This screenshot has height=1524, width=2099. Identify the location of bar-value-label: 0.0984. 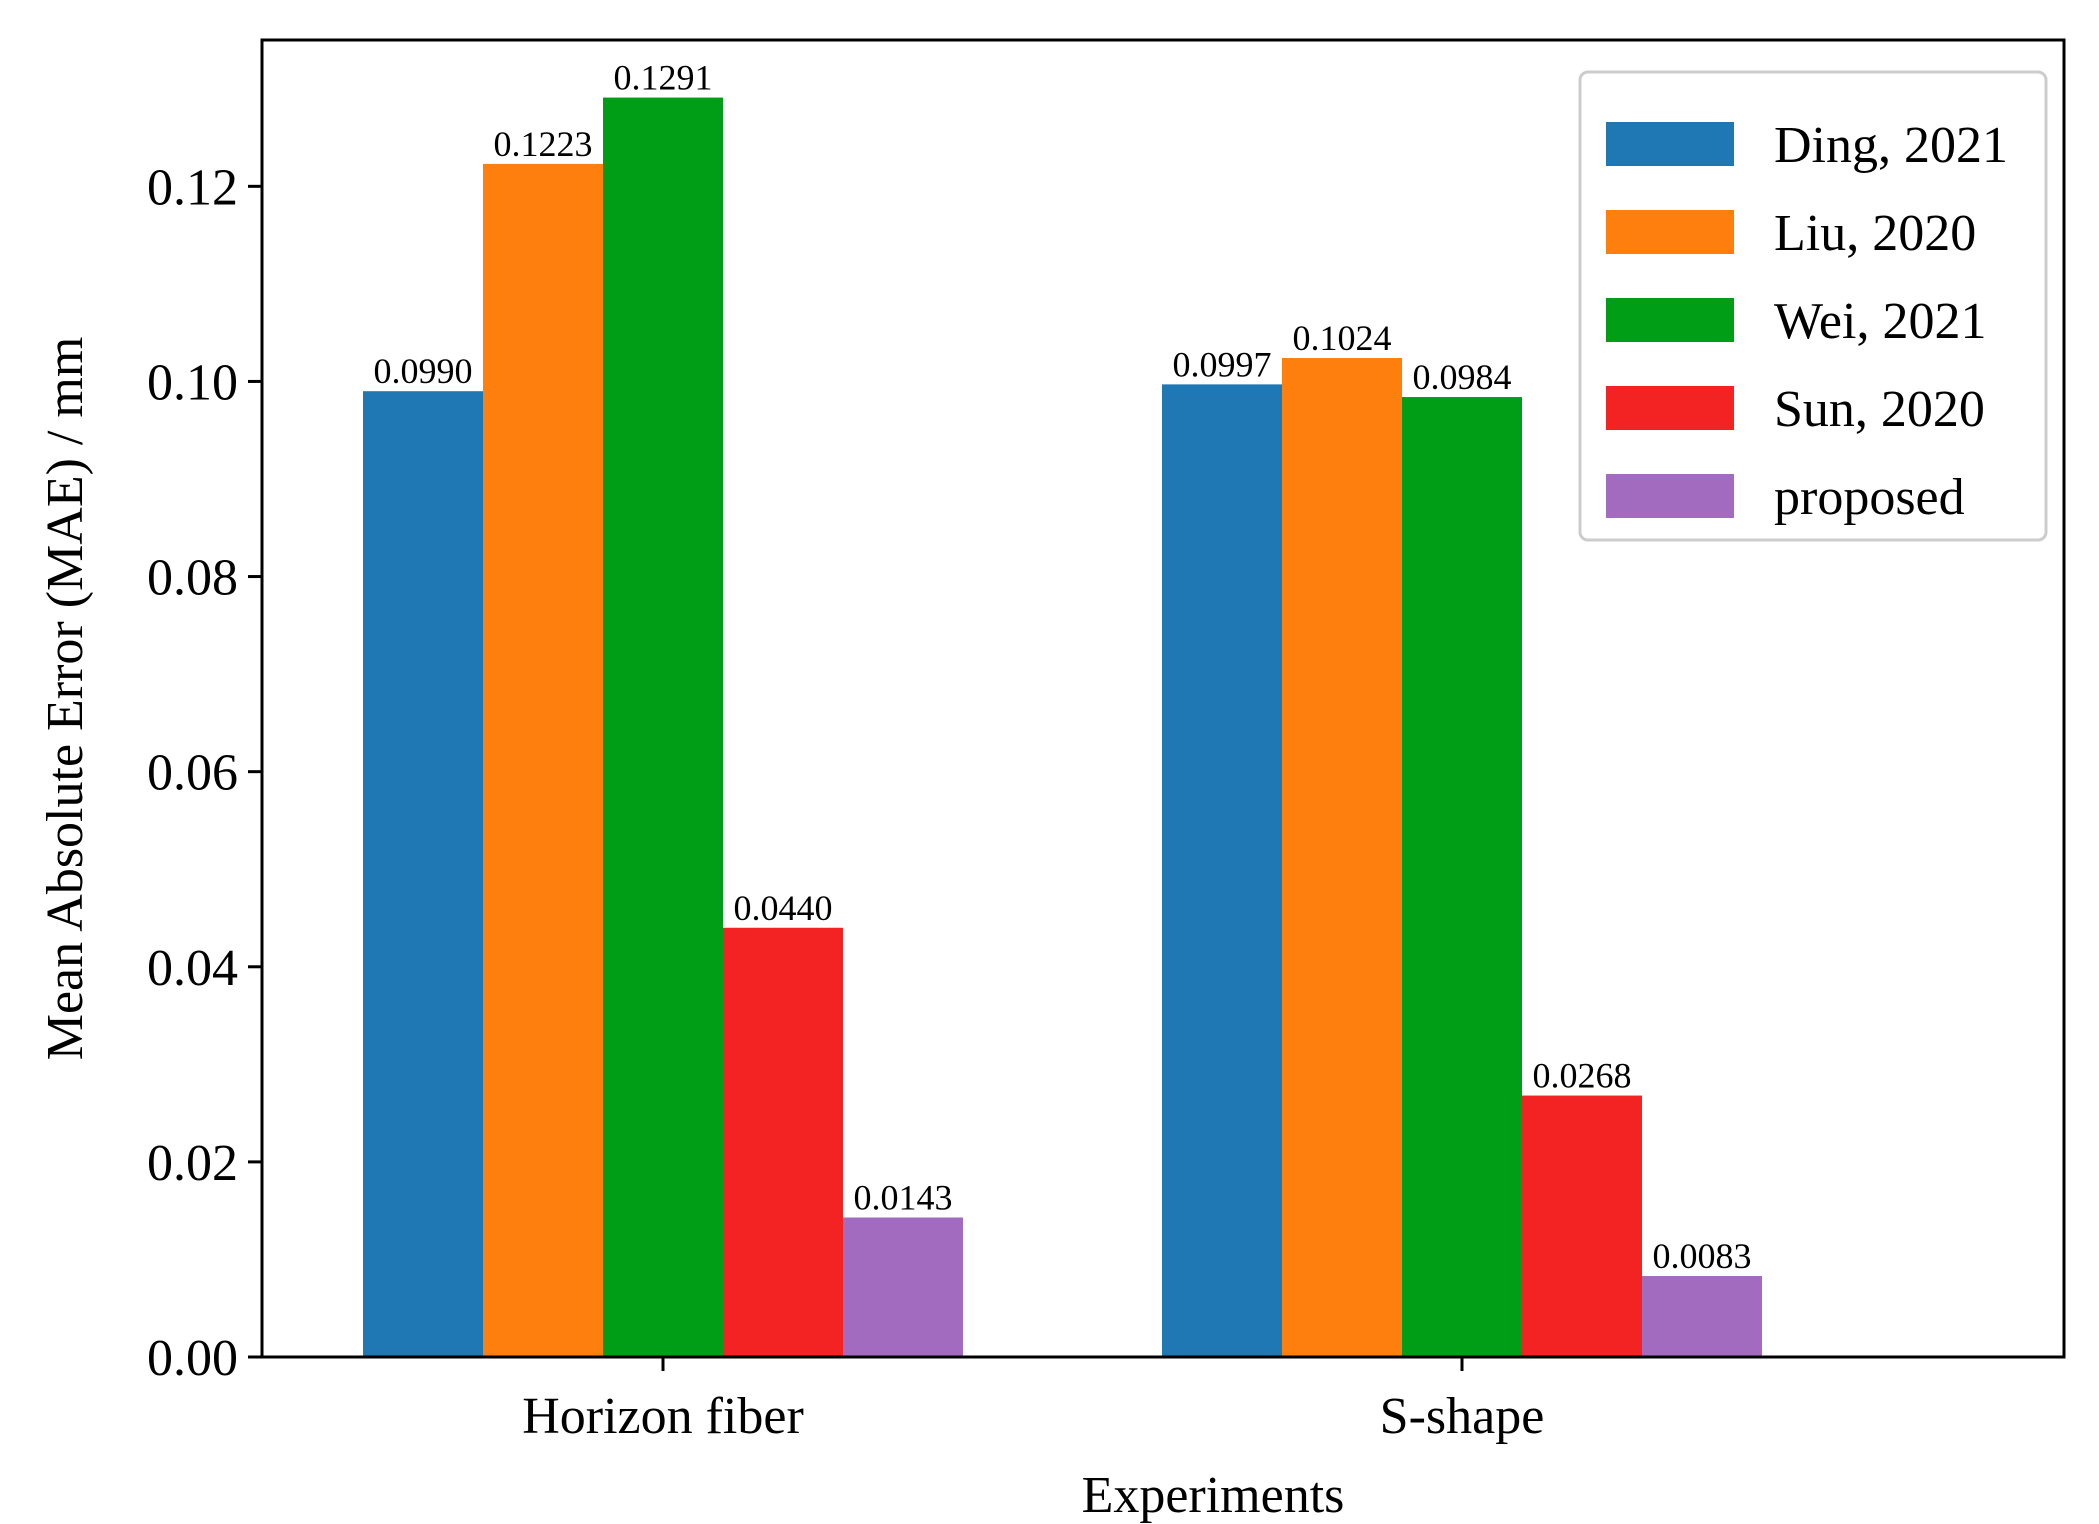
(1462, 377).